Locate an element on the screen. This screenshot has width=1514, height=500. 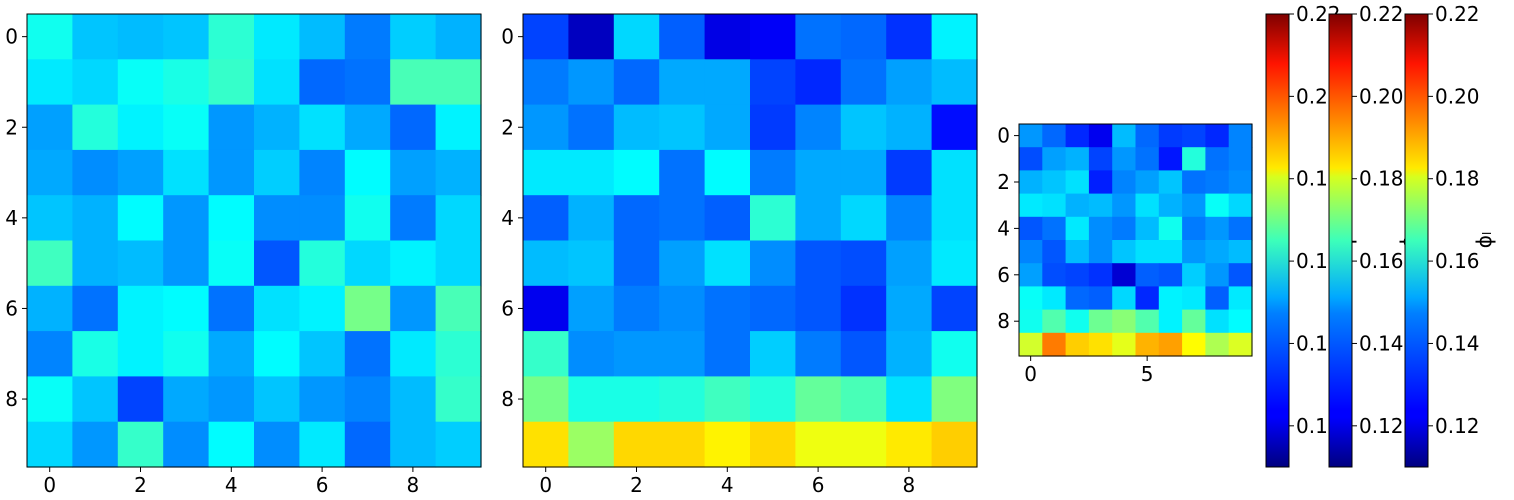
x-tick-label: 2 is located at coordinates (636, 485).